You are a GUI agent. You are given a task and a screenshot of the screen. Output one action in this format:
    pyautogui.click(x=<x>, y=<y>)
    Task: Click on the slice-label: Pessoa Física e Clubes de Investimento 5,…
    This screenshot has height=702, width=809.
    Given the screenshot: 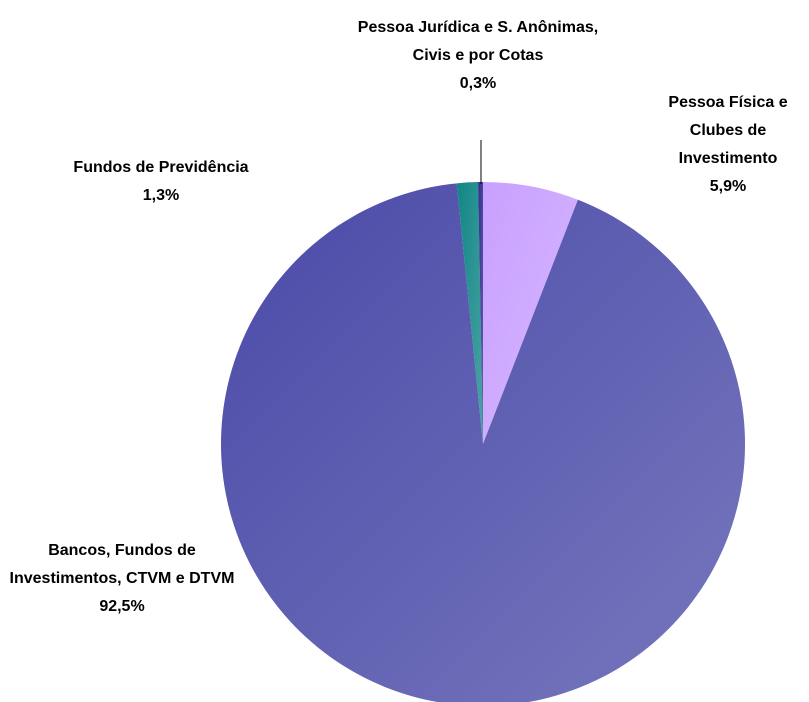 What is the action you would take?
    pyautogui.click(x=728, y=144)
    